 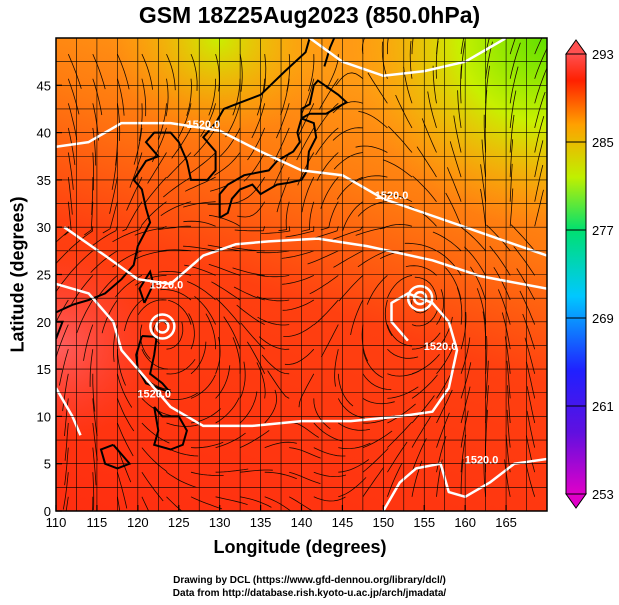 What do you see at coordinates (305, 258) in the screenshot?
I see `contour-line` at bounding box center [305, 258].